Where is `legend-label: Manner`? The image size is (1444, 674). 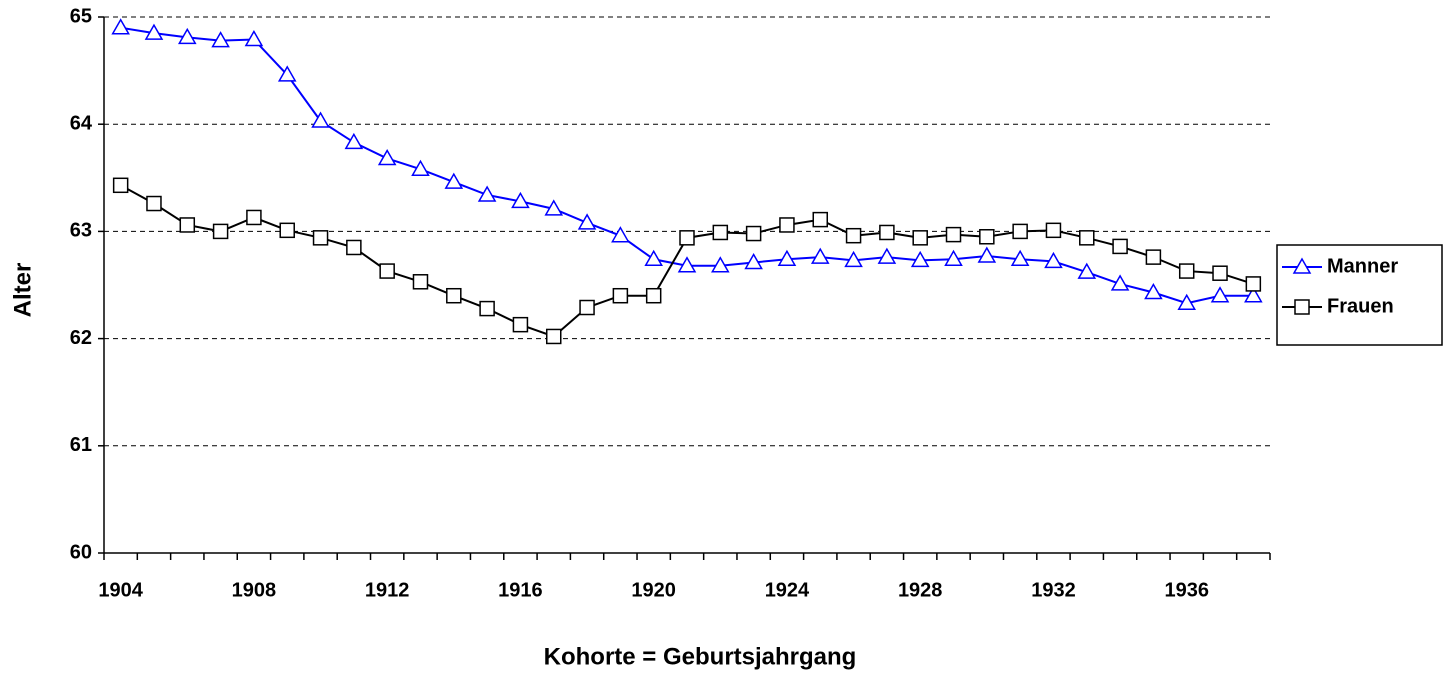
legend-label: Manner is located at coordinates (1362, 266).